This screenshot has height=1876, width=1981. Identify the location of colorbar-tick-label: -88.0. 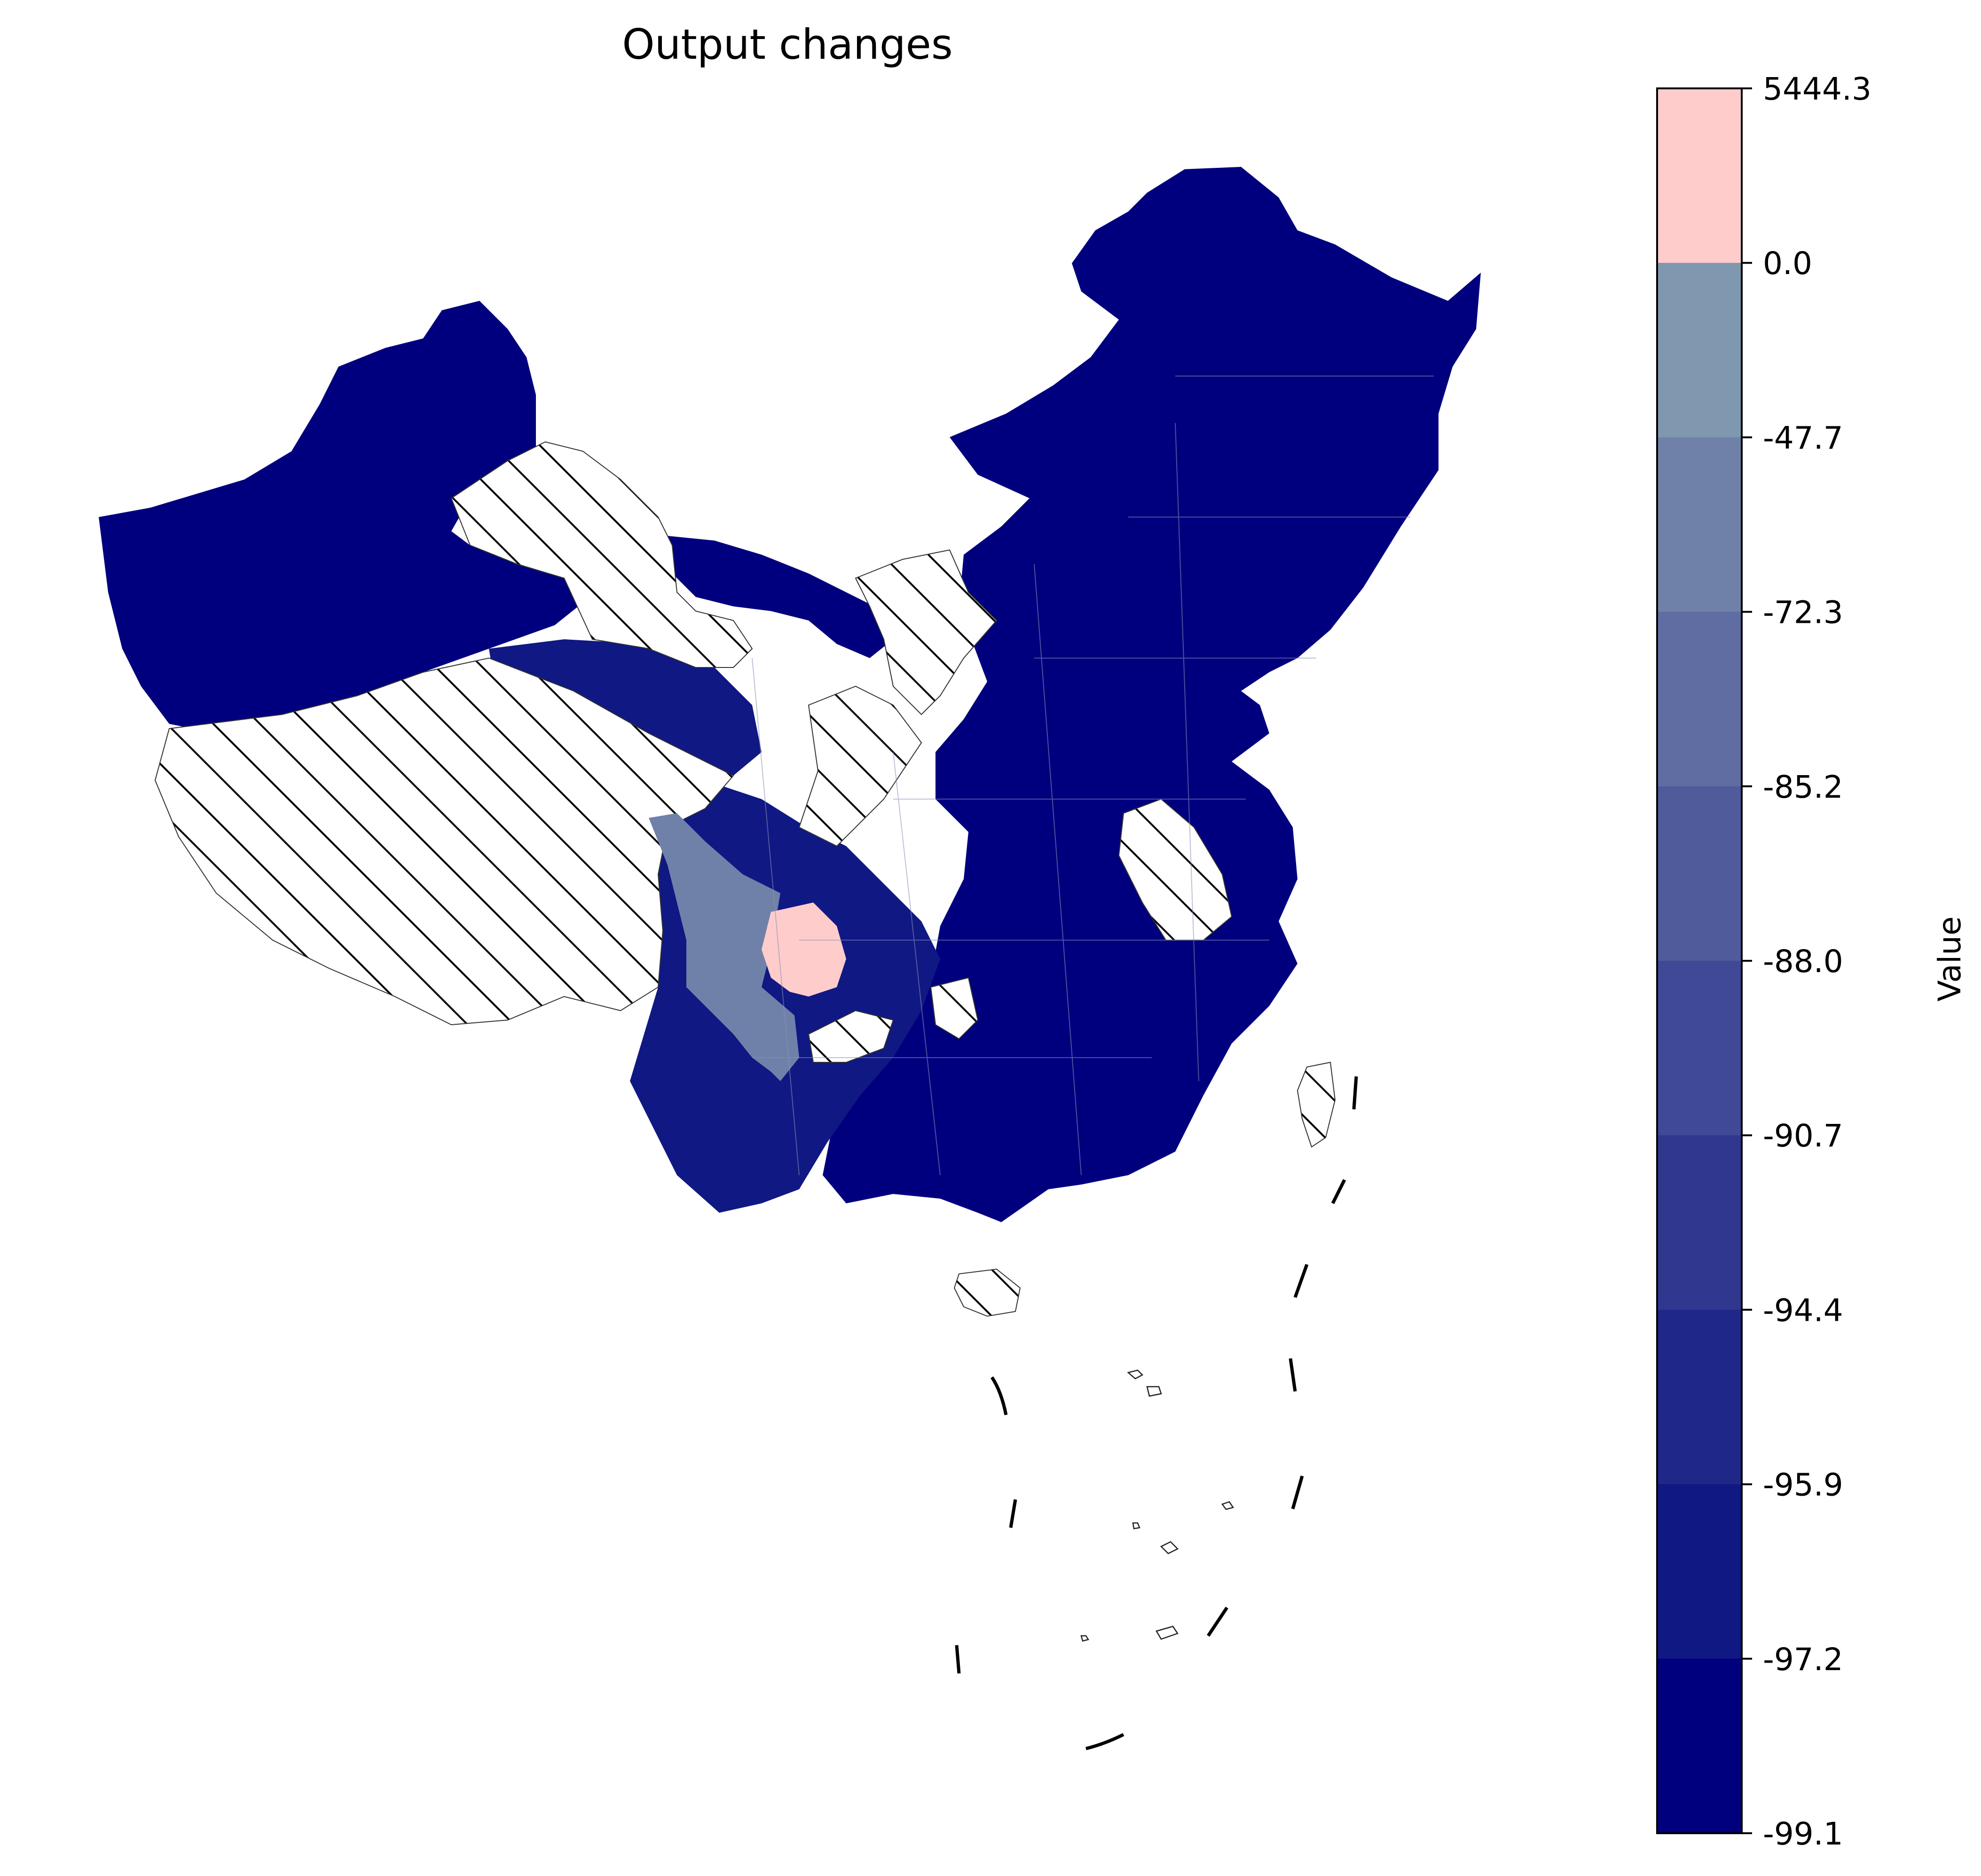
(1803, 961).